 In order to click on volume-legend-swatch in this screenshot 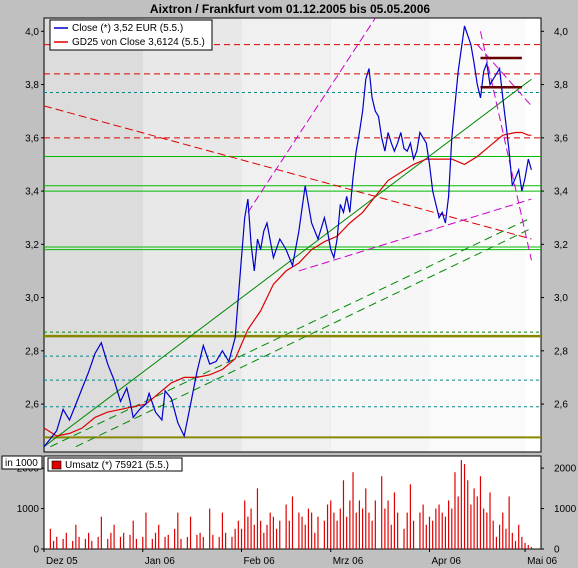, I will do `click(56, 465)`.